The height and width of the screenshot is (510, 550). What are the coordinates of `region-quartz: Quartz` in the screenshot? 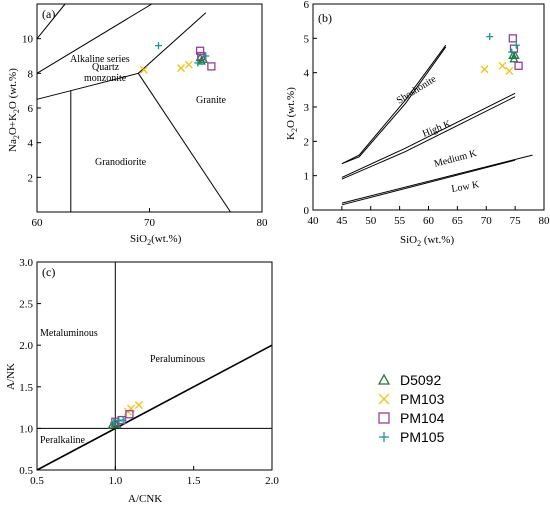 It's located at (106, 67).